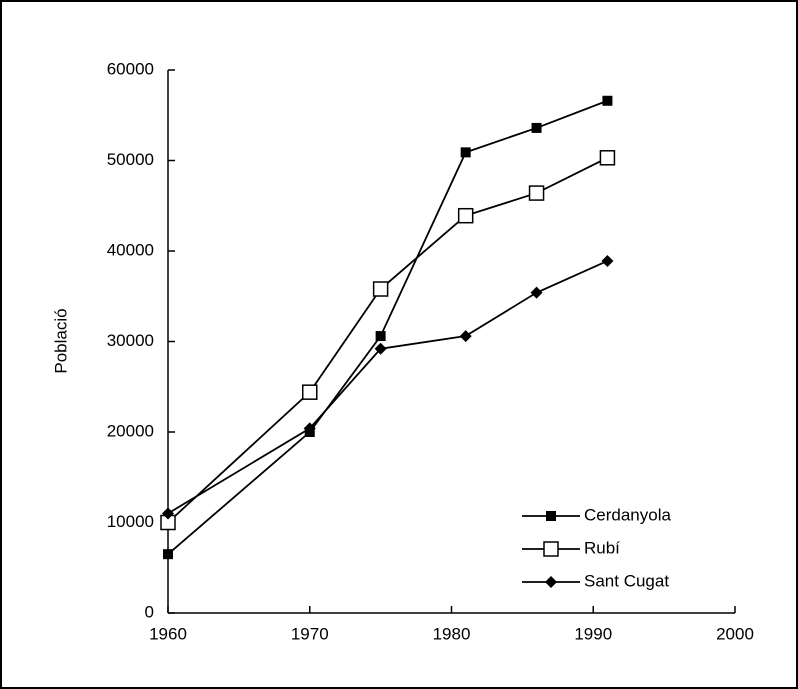 This screenshot has height=689, width=798. I want to click on x-tick-label: 2000, so click(735, 633).